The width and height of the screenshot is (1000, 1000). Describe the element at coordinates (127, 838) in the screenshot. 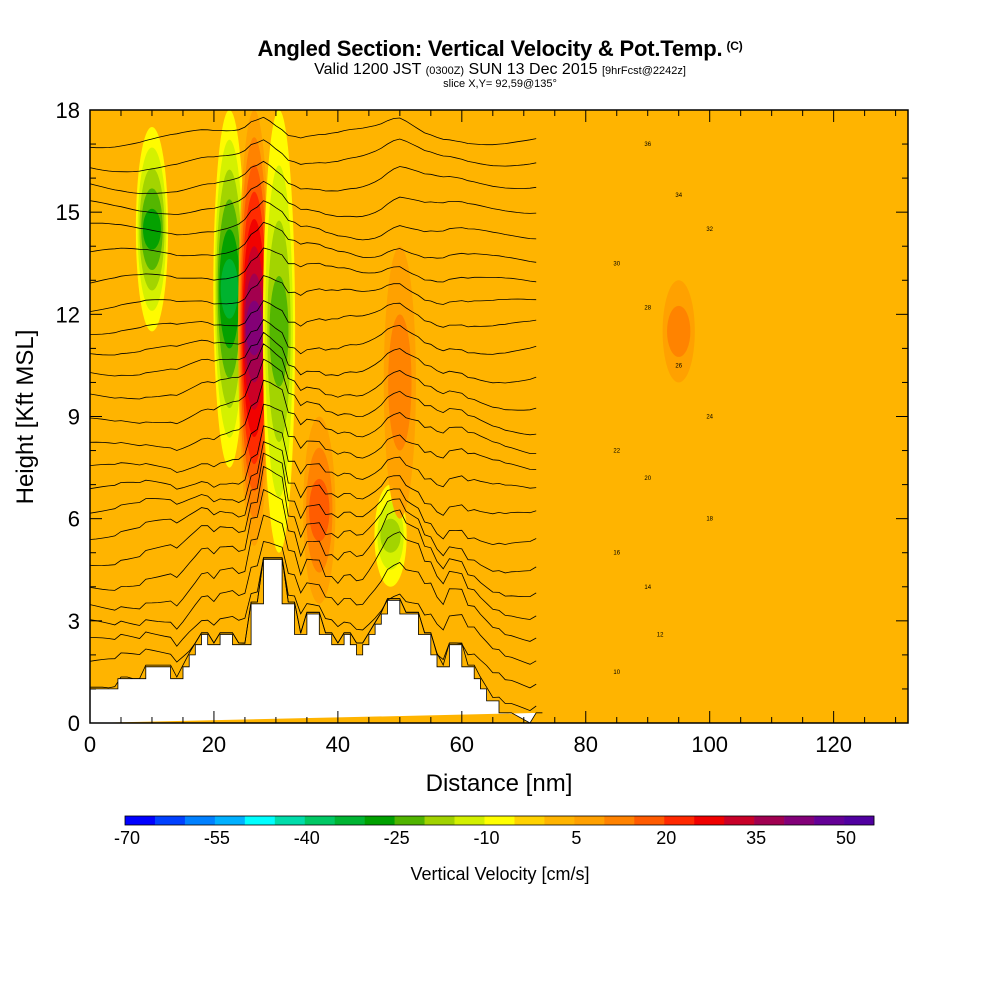

I see `colorbar-tick-label: -70` at that location.